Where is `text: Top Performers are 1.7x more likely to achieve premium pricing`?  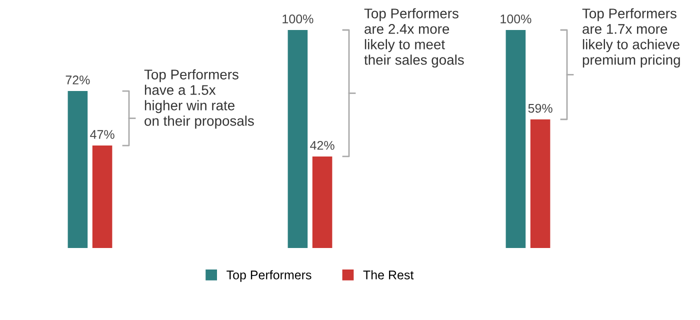 text: Top Performers are 1.7x more likely to achieve premium pricing is located at coordinates (631, 38).